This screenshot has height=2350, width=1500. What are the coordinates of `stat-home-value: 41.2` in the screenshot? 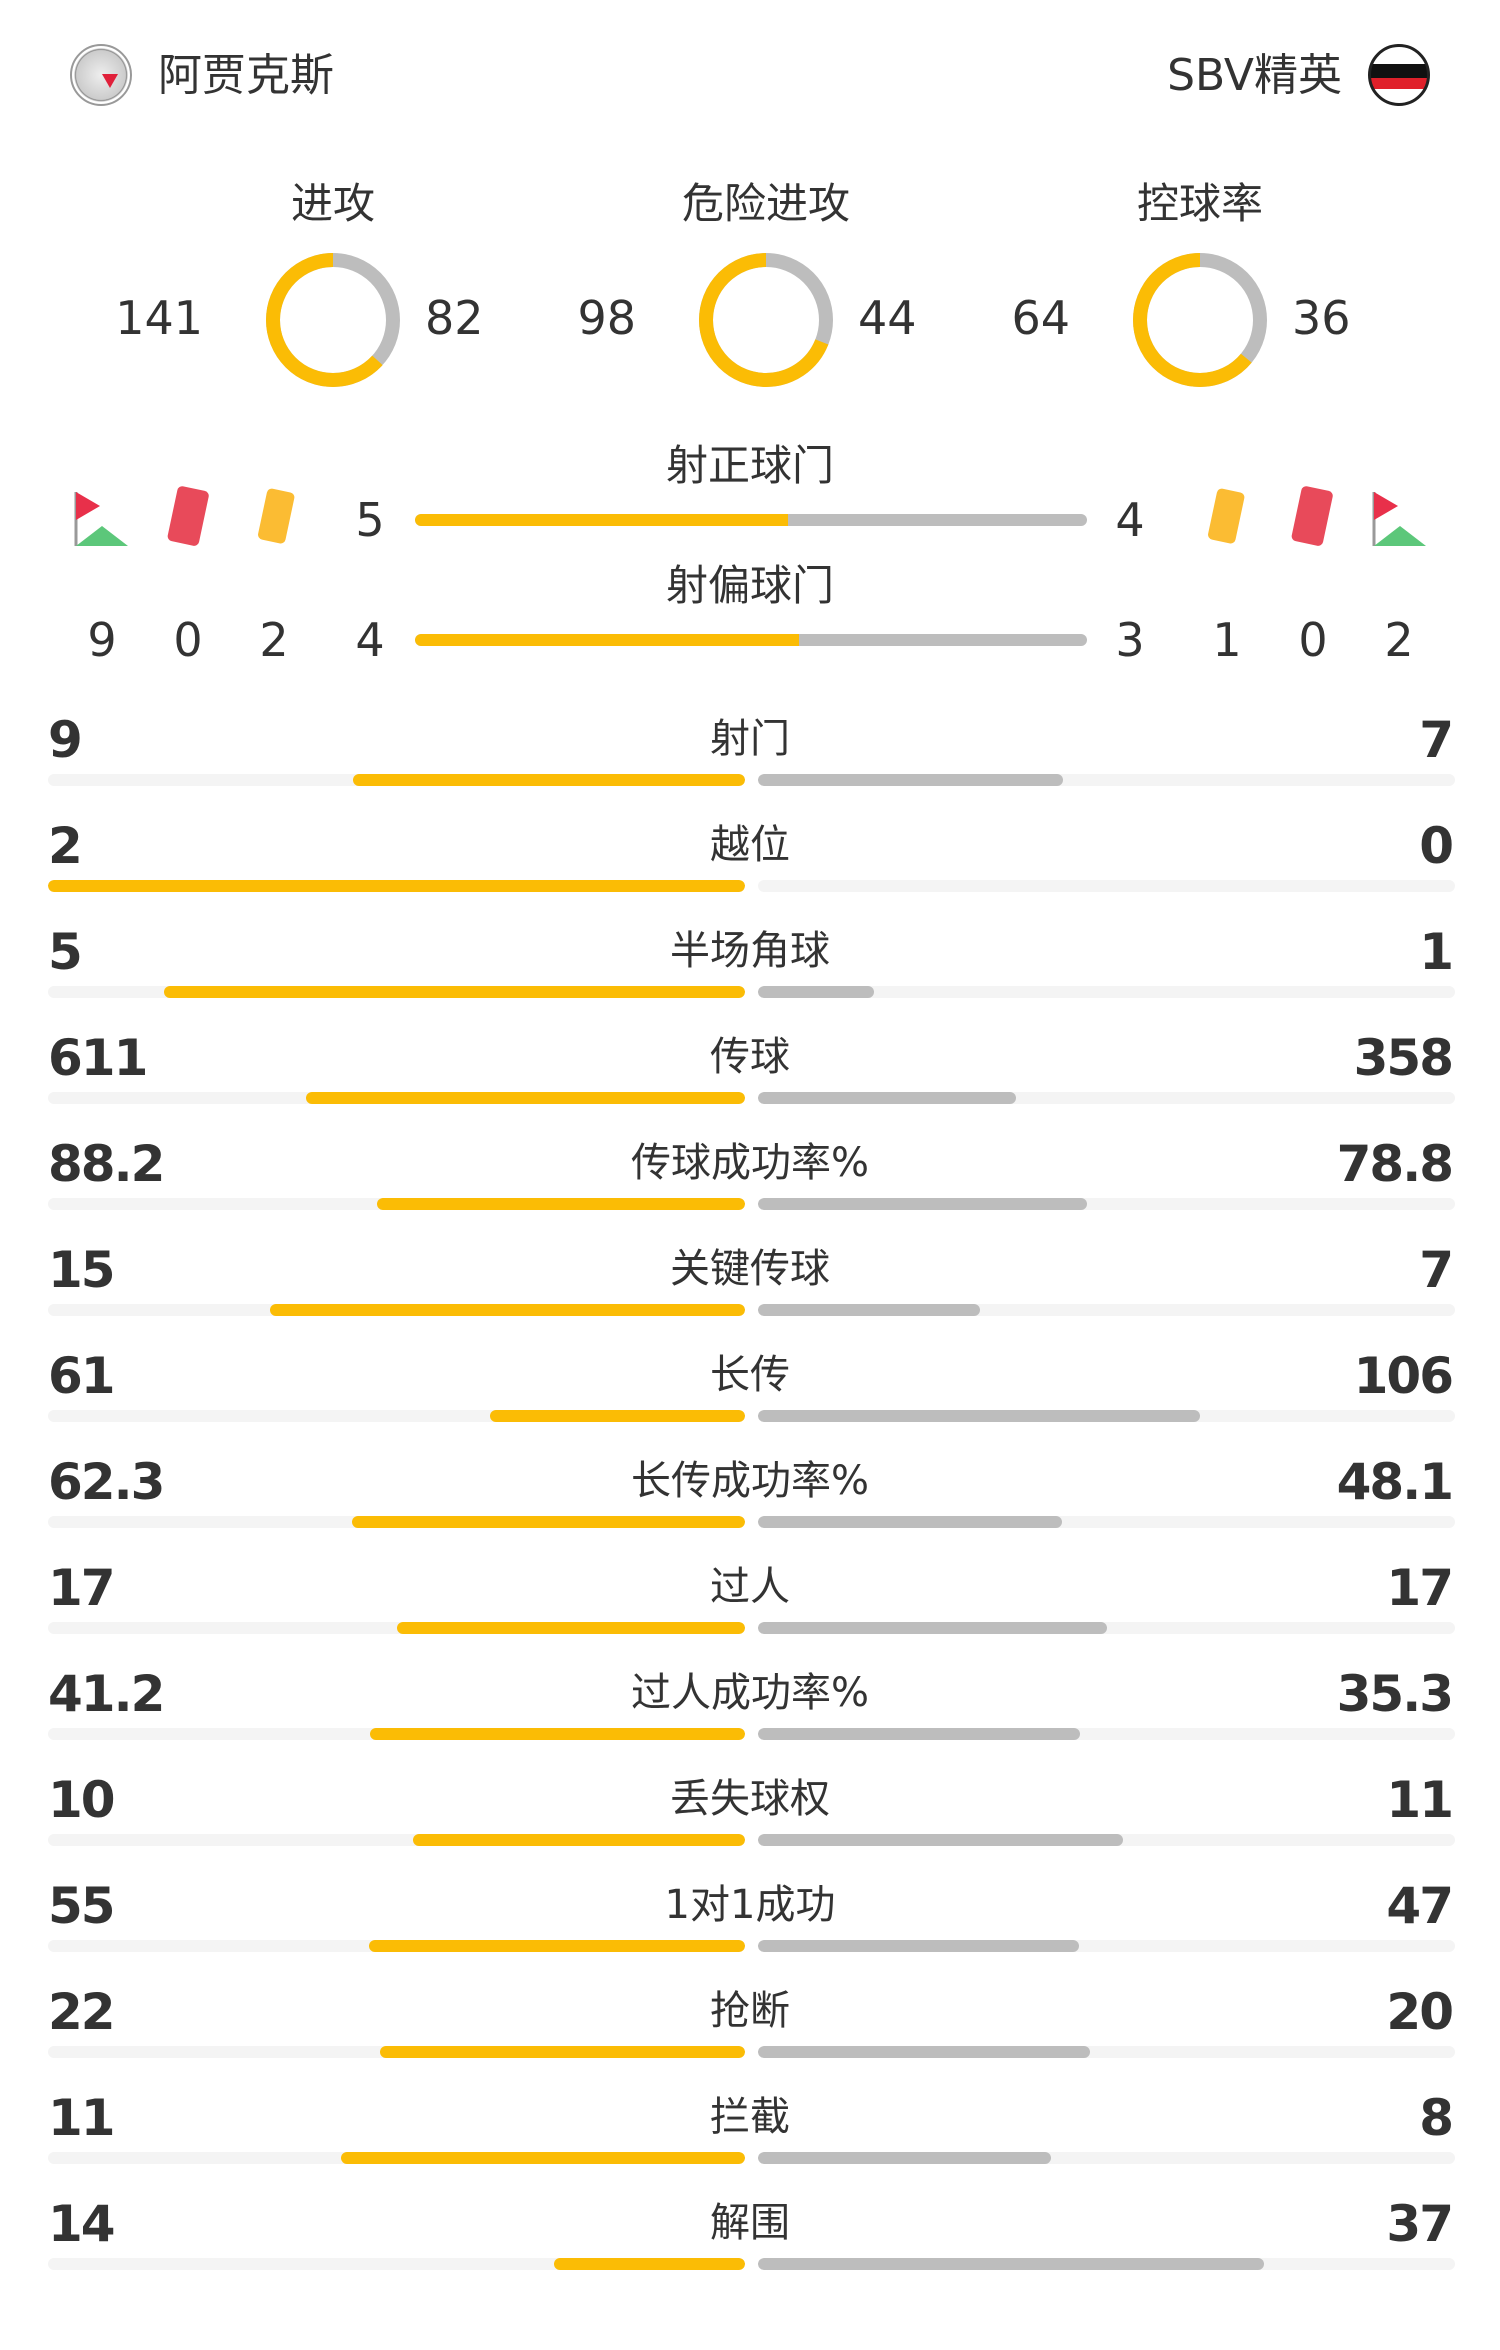 It's located at (106, 1694).